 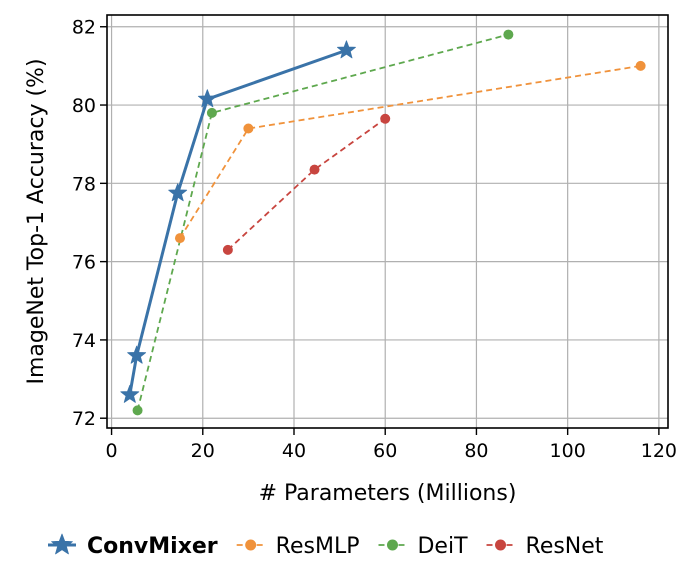 I want to click on y-tick-label: 76, so click(x=84, y=263).